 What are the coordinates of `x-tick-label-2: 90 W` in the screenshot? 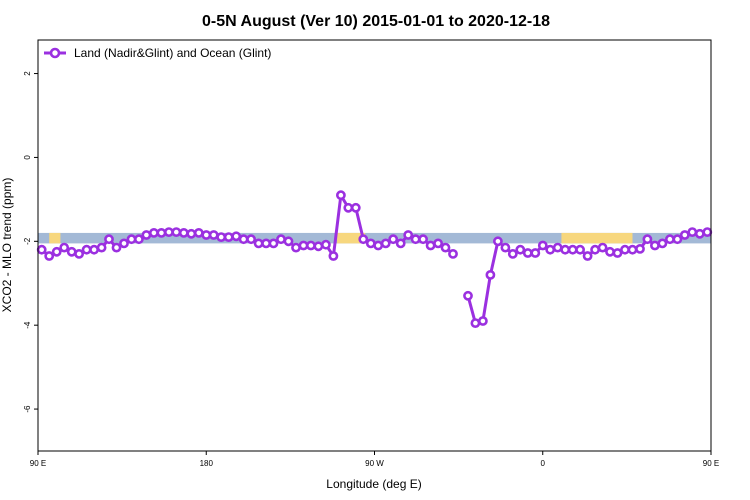 It's located at (374, 463).